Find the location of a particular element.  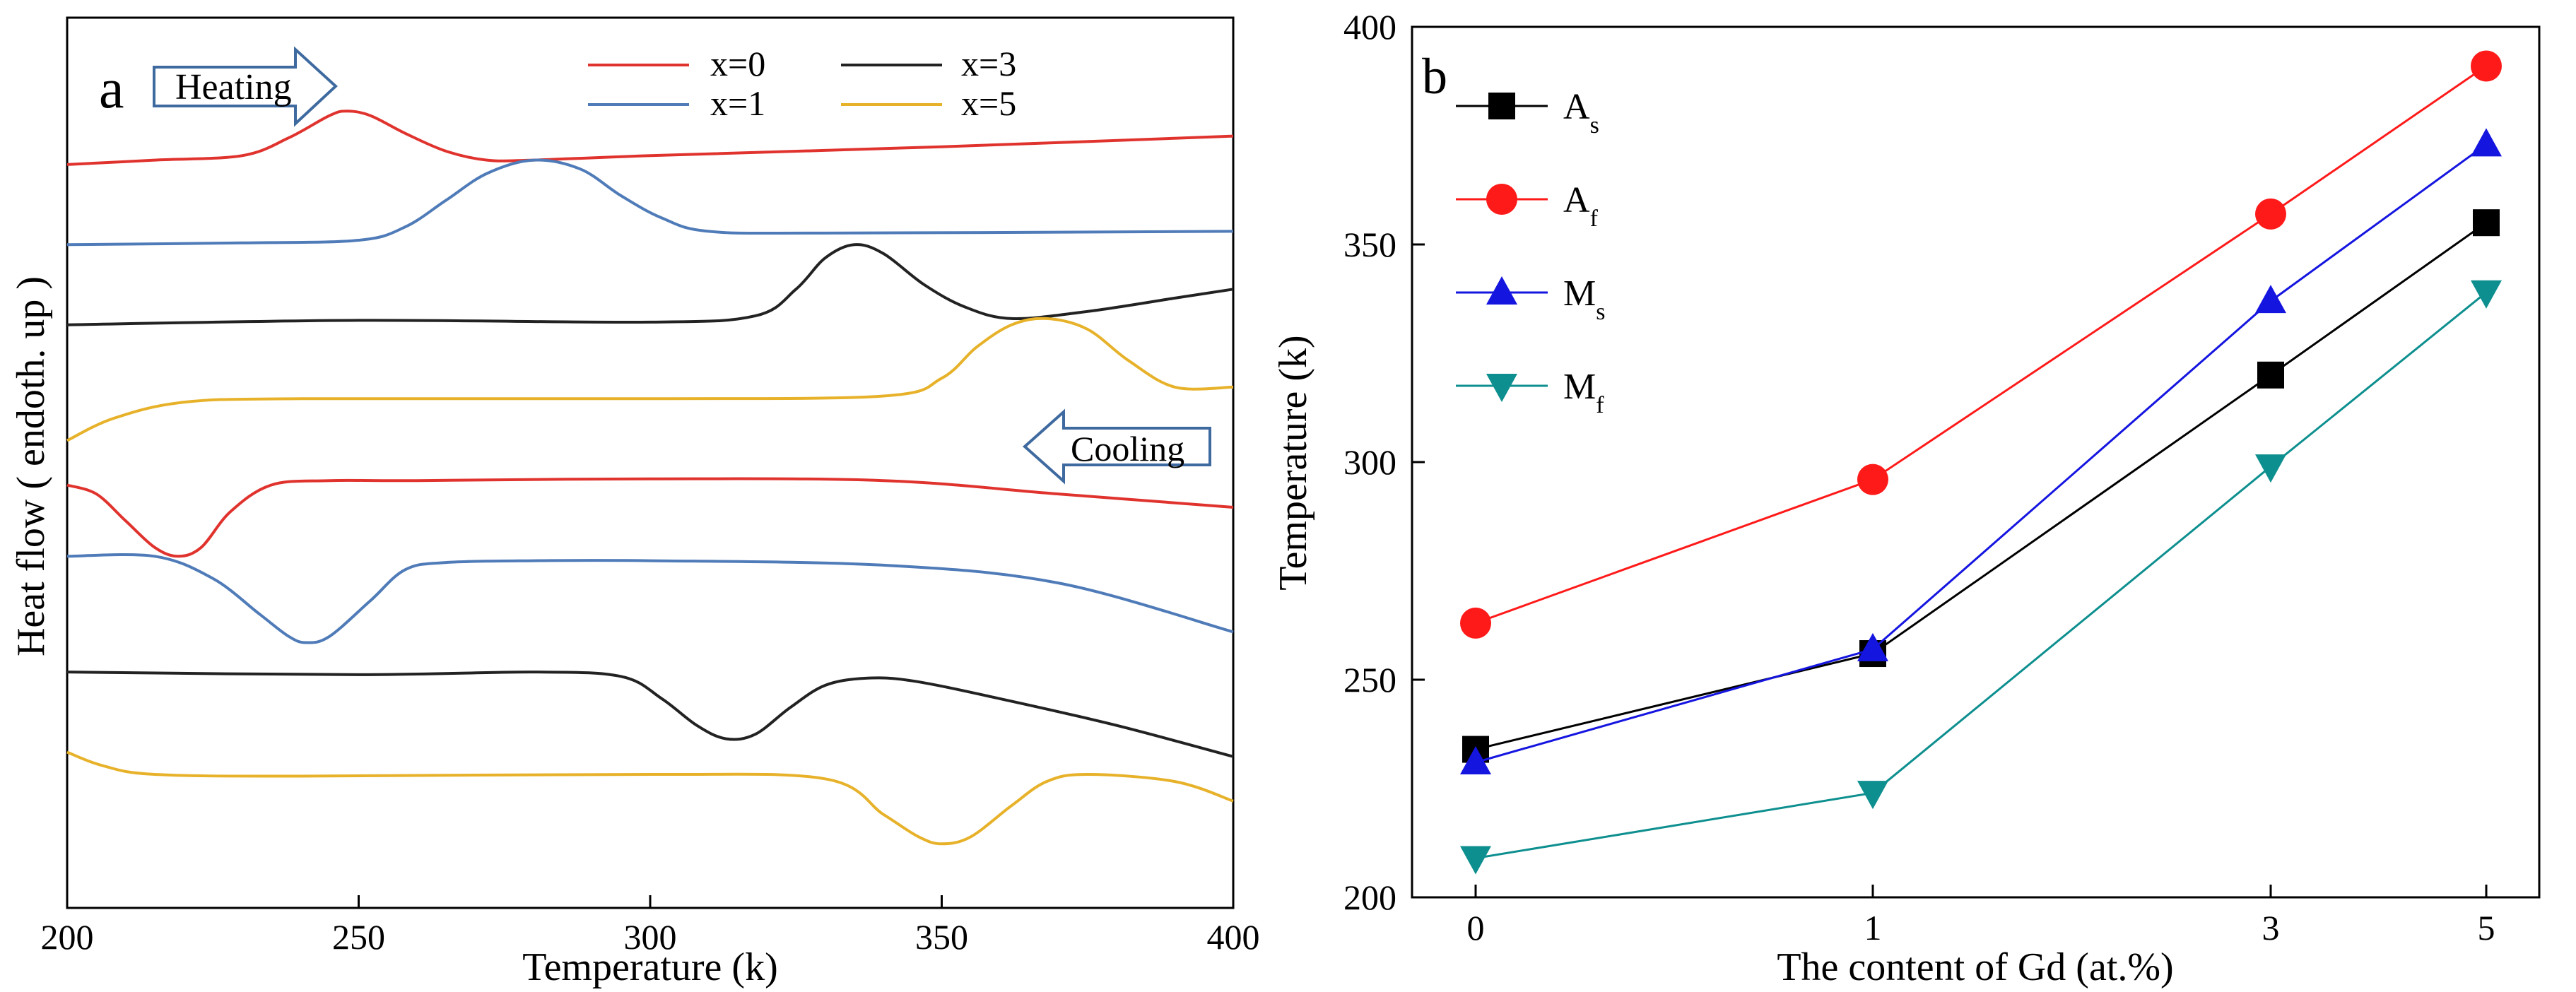

heating-label: Heating is located at coordinates (233, 87).